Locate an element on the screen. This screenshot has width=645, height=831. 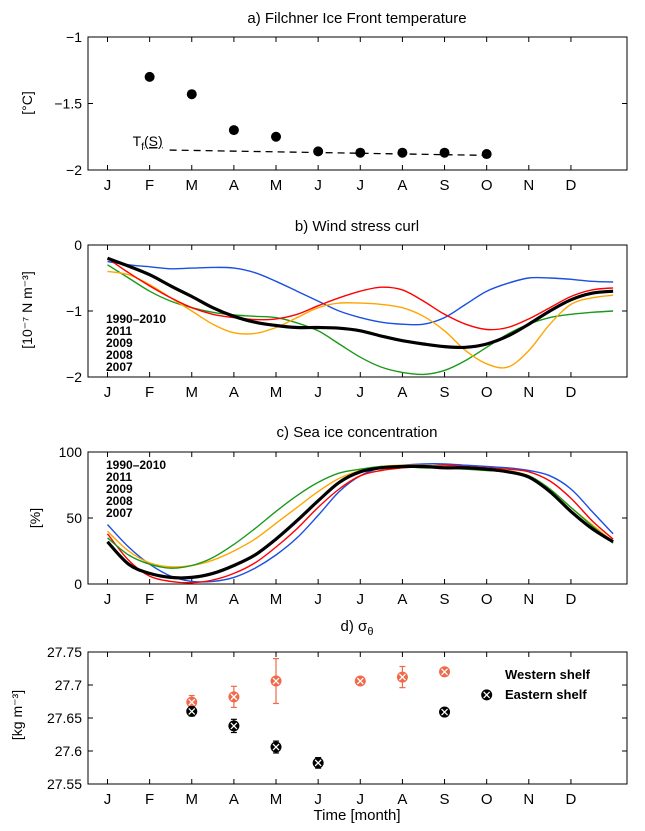
series-line-2011 is located at coordinates (360, 294).